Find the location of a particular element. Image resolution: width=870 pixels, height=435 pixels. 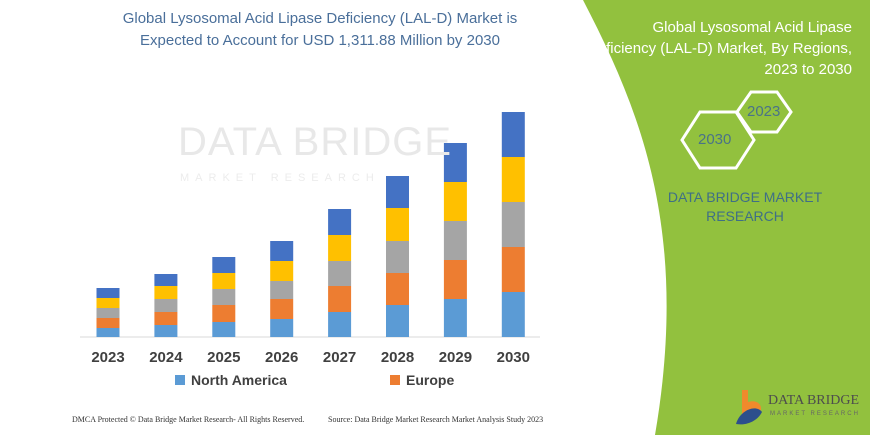

legend-item-europe: Europe is located at coordinates (422, 380).